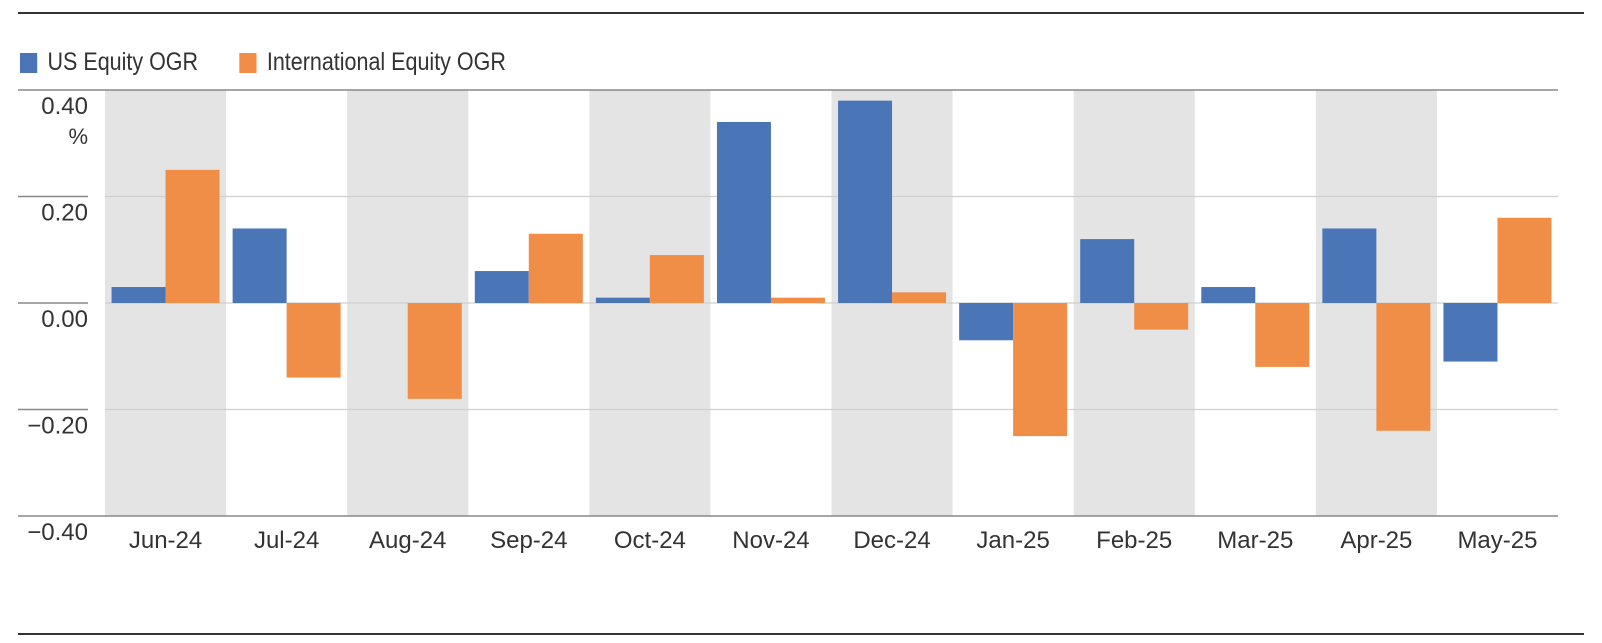 The image size is (1602, 643). What do you see at coordinates (1134, 540) in the screenshot?
I see `x-tick-label: Feb-25` at bounding box center [1134, 540].